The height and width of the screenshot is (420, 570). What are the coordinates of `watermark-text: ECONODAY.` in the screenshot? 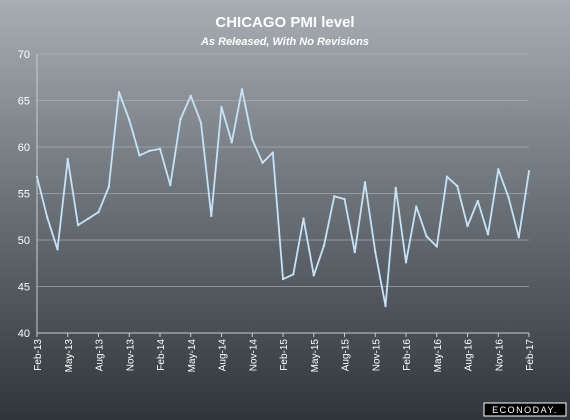 It's located at (525, 410).